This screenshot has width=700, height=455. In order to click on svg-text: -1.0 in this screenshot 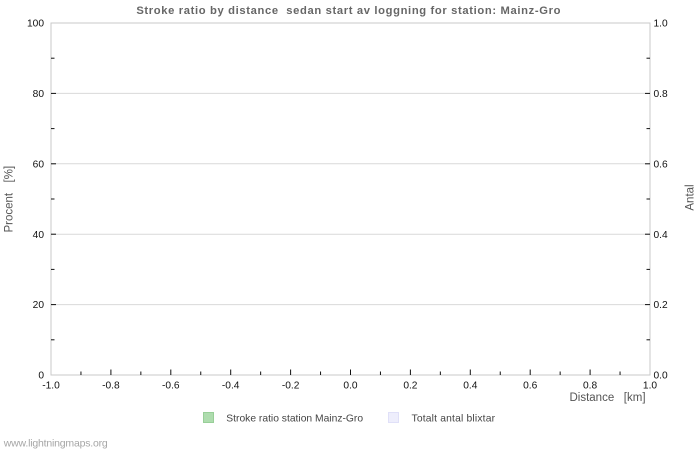, I will do `click(51, 386)`.